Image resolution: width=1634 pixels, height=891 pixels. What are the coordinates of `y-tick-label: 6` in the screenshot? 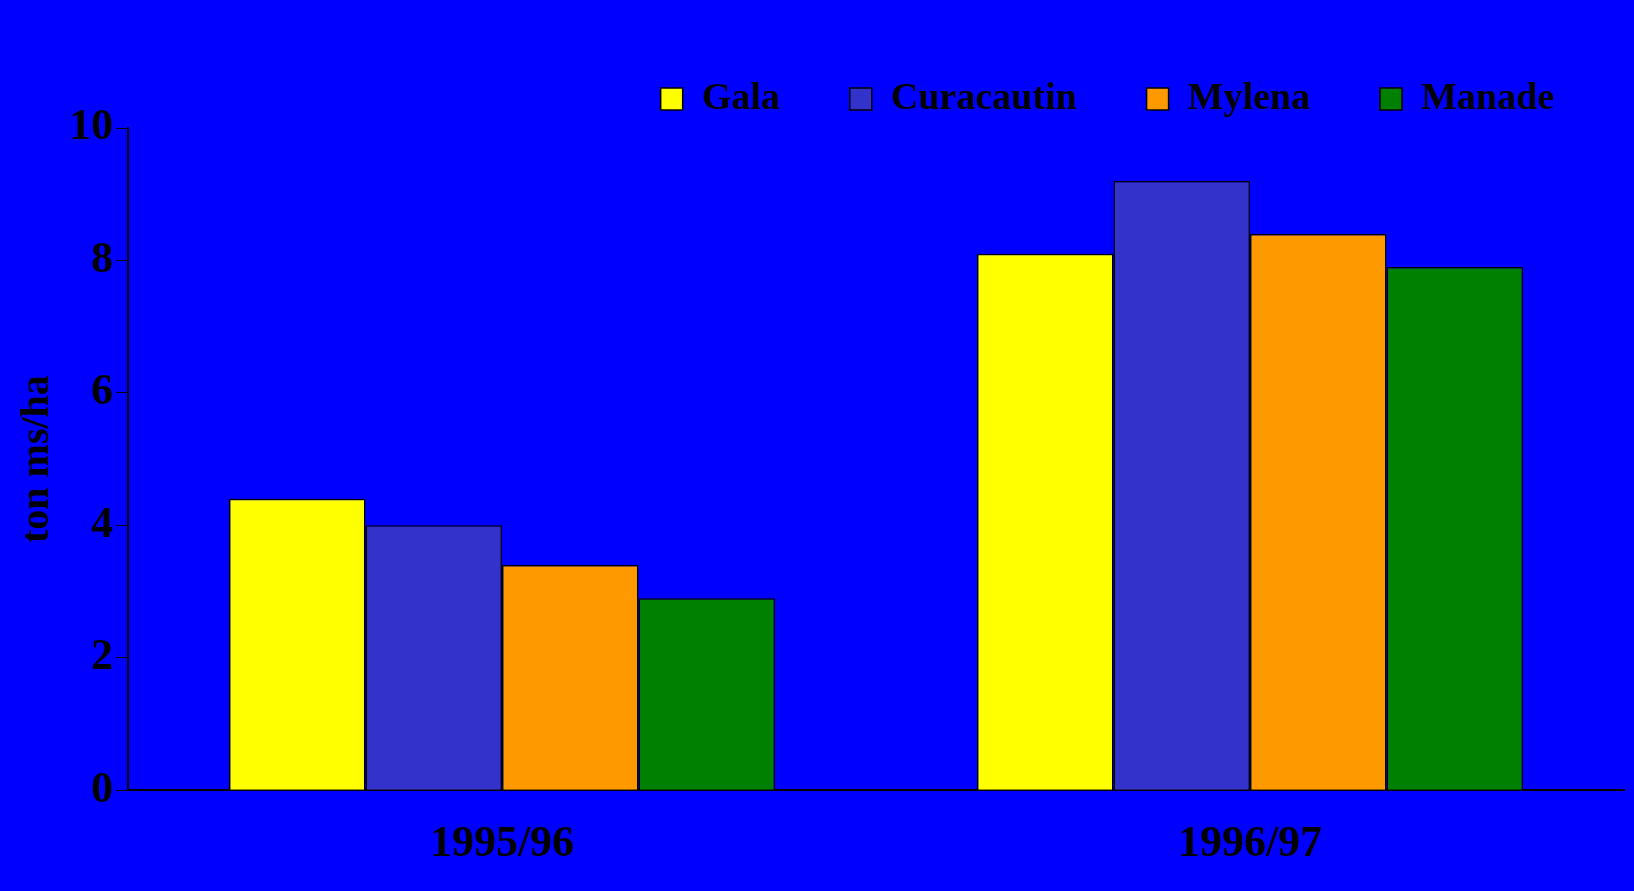 It's located at (102, 390).